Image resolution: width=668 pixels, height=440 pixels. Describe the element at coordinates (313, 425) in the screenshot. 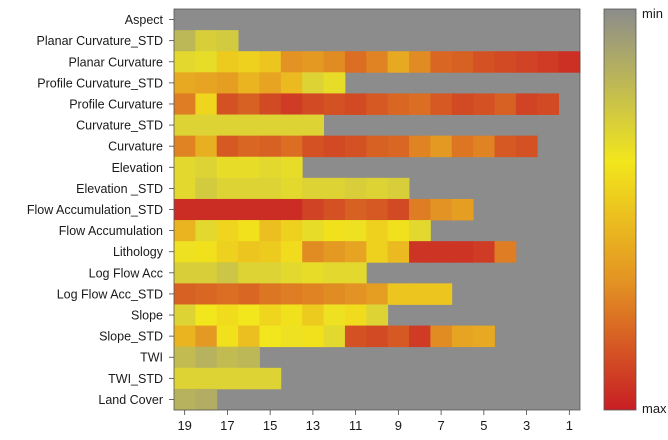

I see `x-tick-label: 13` at that location.